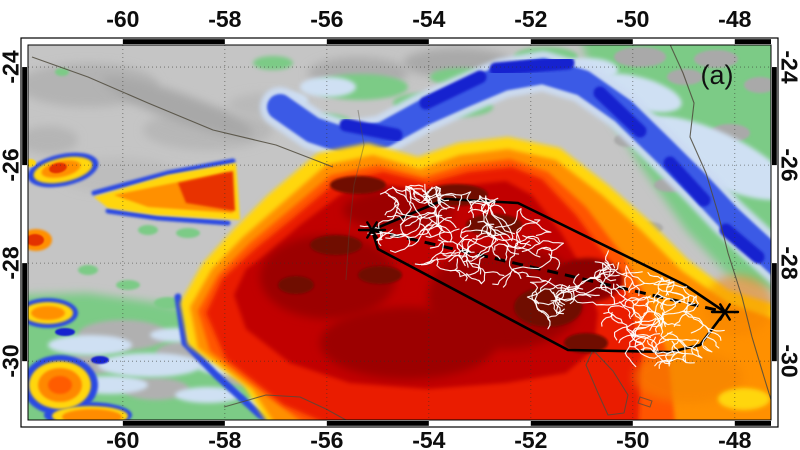 The image size is (800, 450). What do you see at coordinates (531, 19) in the screenshot?
I see `longitude-tick-label-top: -52` at bounding box center [531, 19].